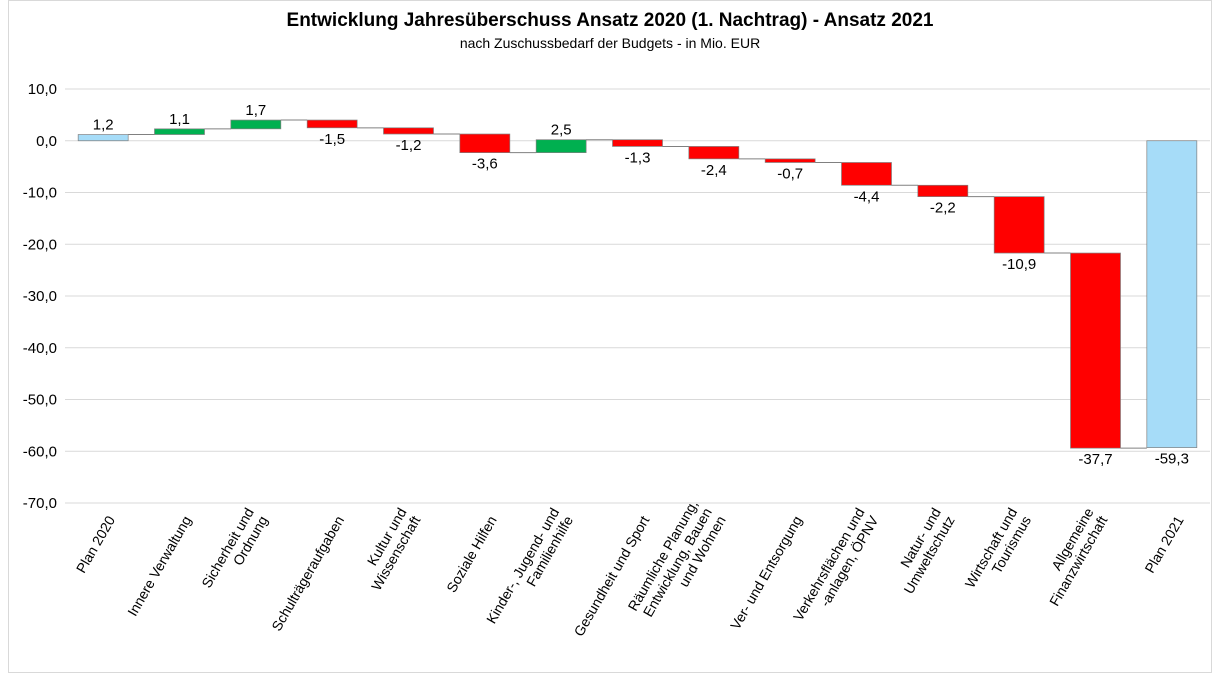  Describe the element at coordinates (714, 170) in the screenshot. I see `value-label: -2,4` at that location.